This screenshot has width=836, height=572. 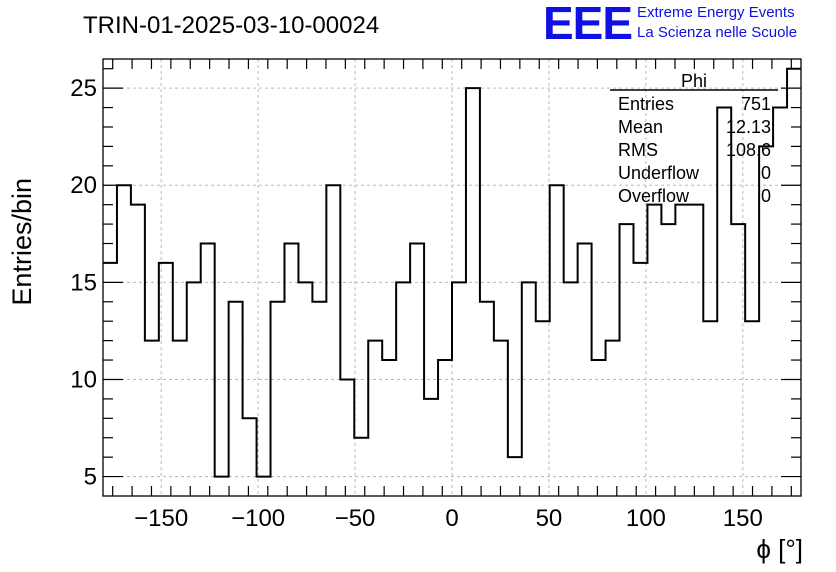 I want to click on stats-label: Overflow, so click(x=654, y=196).